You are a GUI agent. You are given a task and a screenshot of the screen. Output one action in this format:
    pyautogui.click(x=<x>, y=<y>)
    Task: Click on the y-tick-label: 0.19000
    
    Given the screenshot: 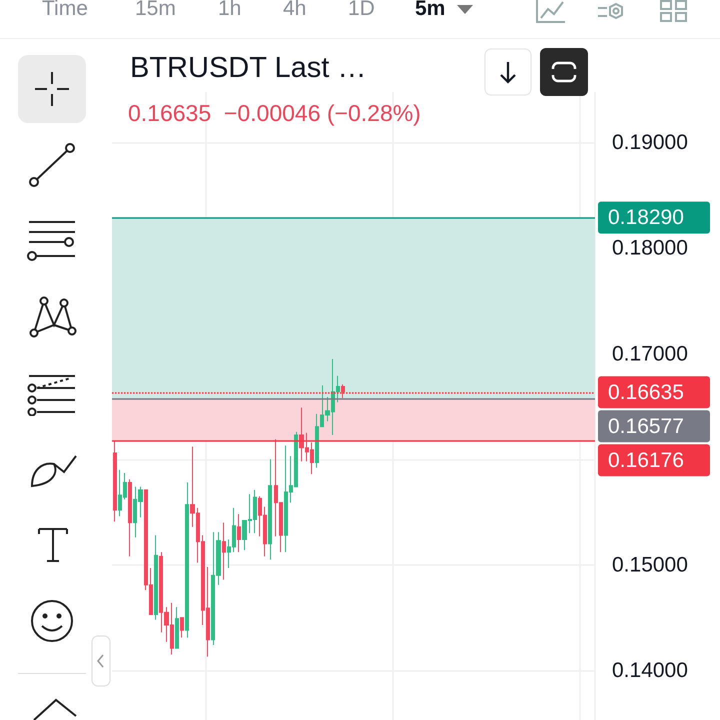 What is the action you would take?
    pyautogui.click(x=650, y=142)
    